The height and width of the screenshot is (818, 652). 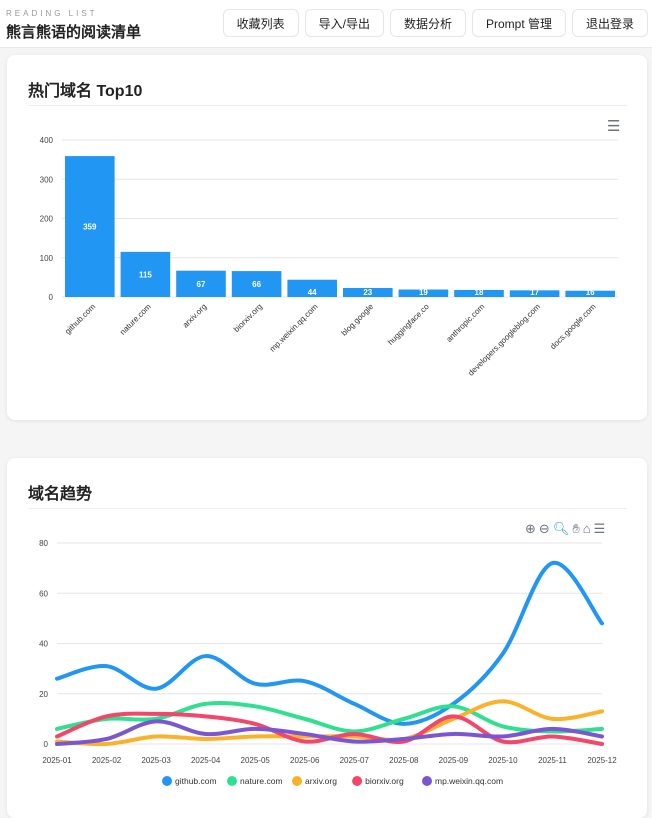 I want to click on zoom-out-icon: ⊖, so click(x=544, y=528).